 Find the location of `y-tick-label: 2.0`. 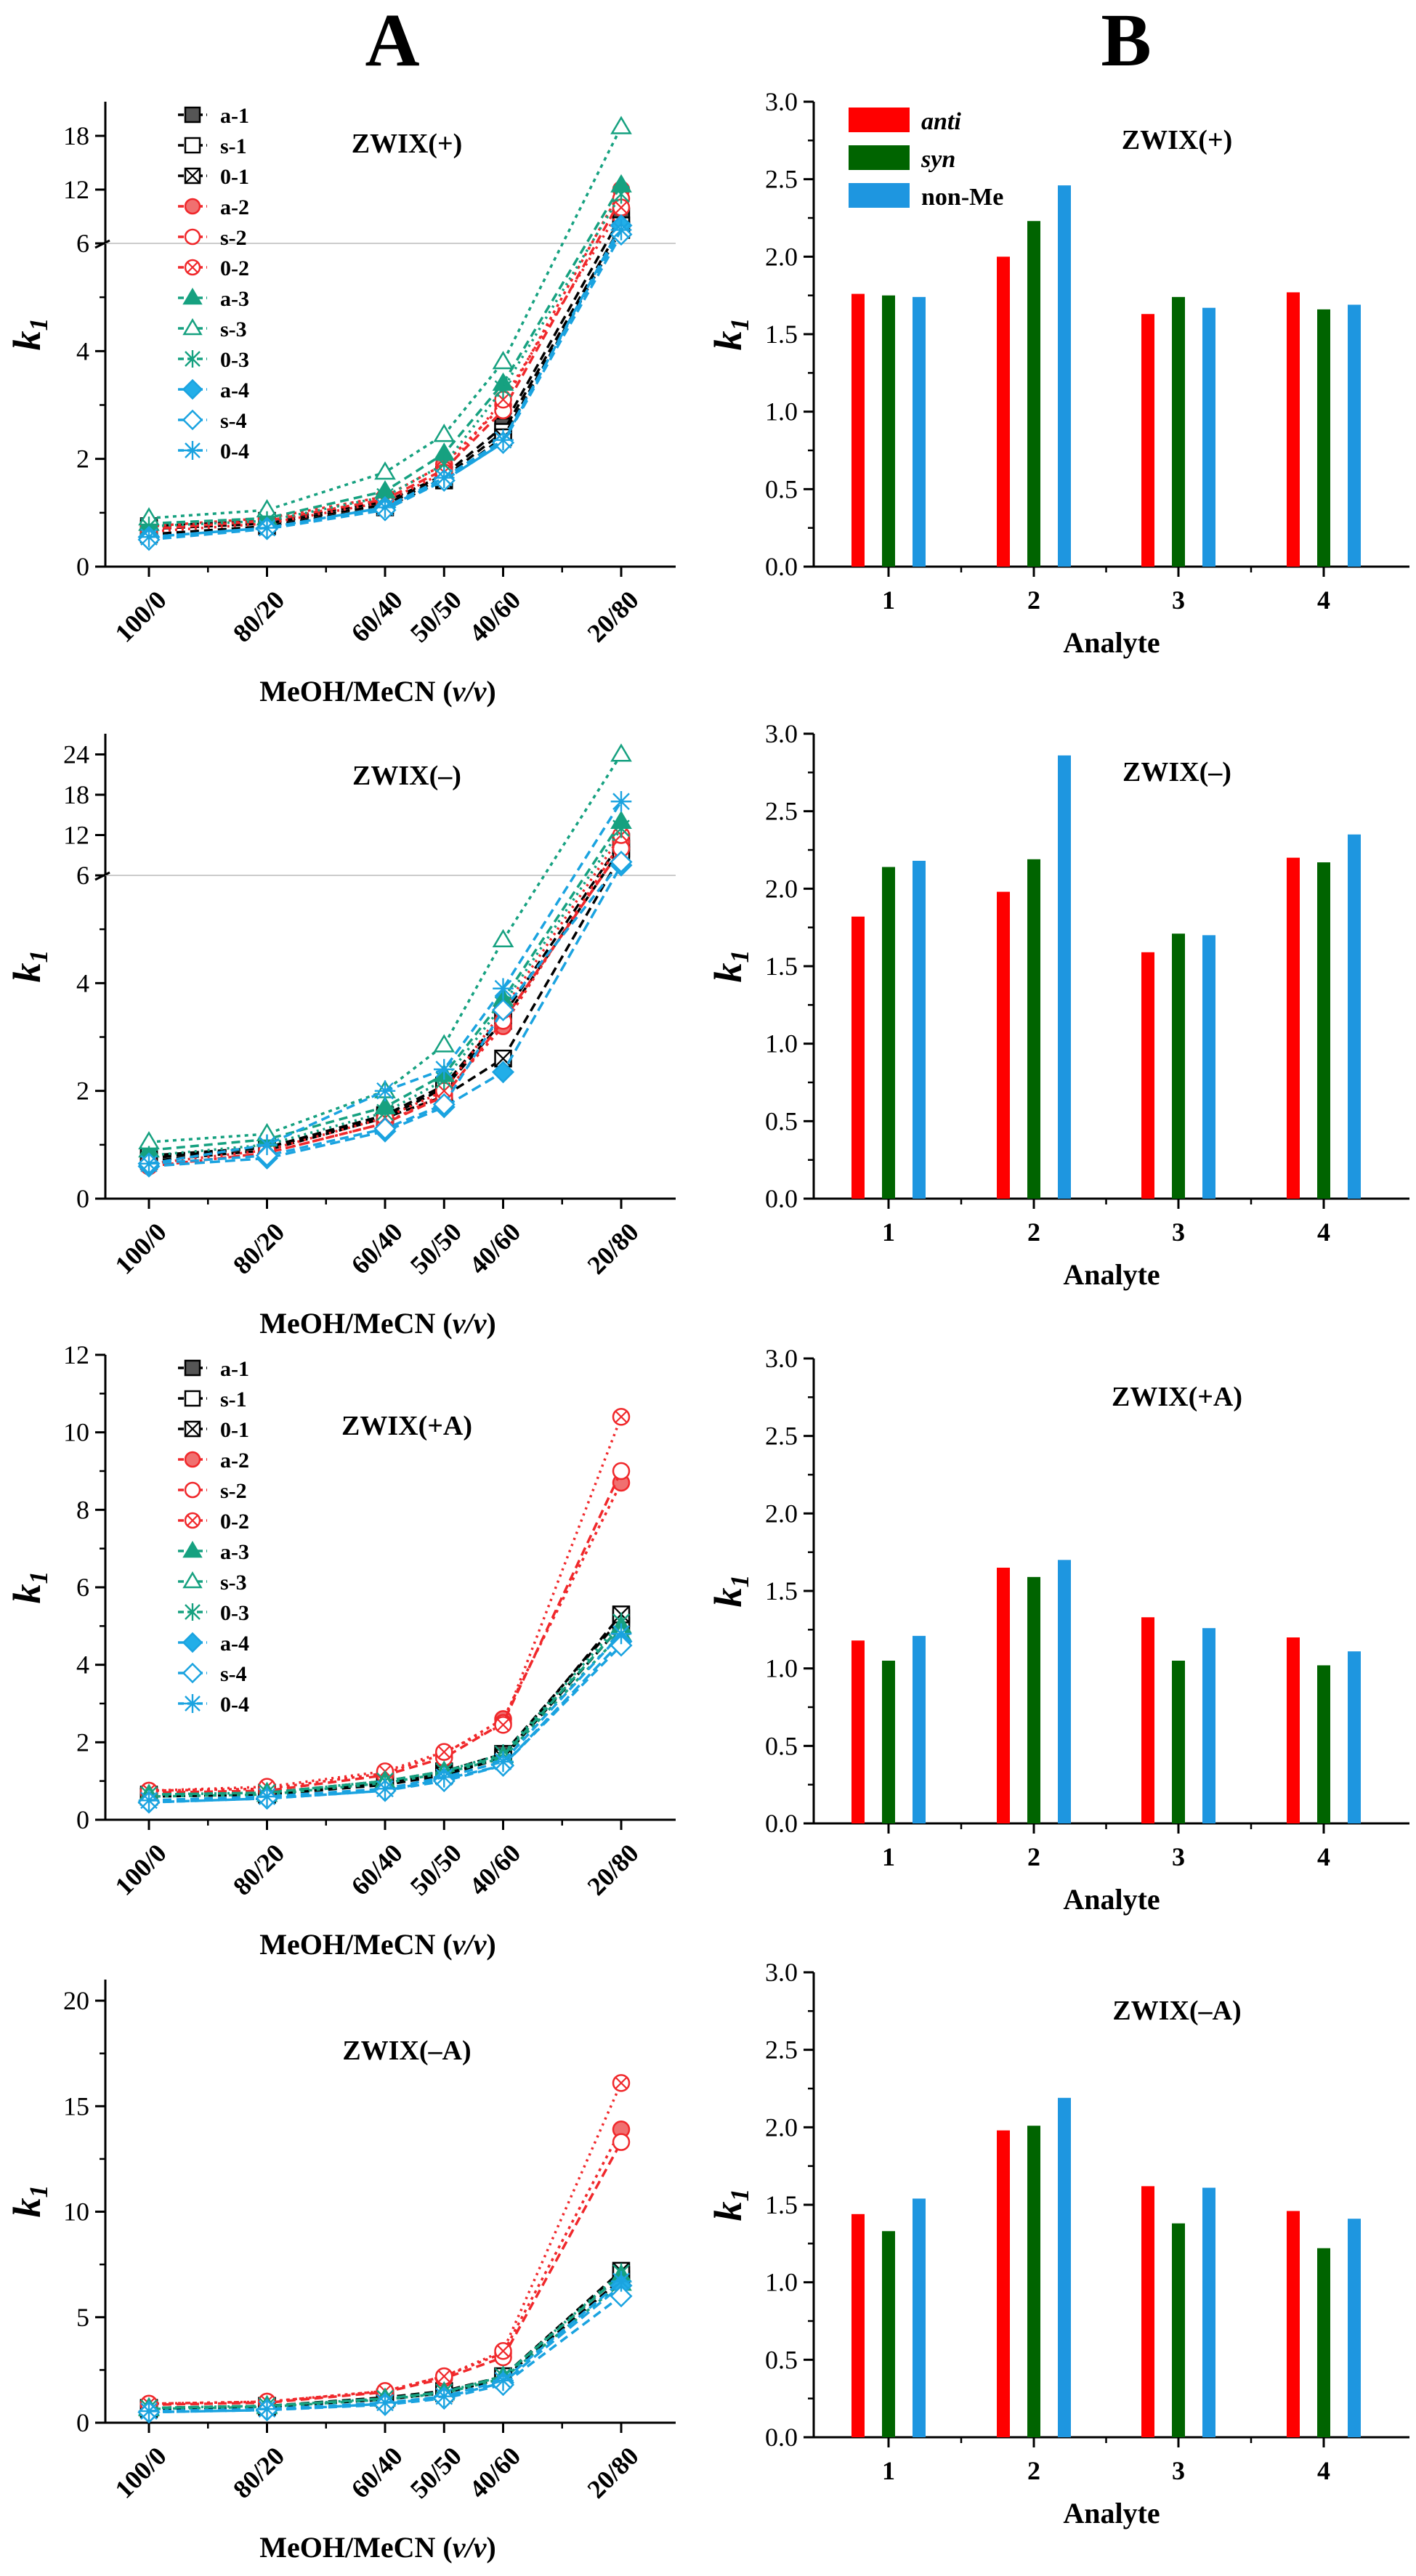

y-tick-label: 2.0 is located at coordinates (782, 888).